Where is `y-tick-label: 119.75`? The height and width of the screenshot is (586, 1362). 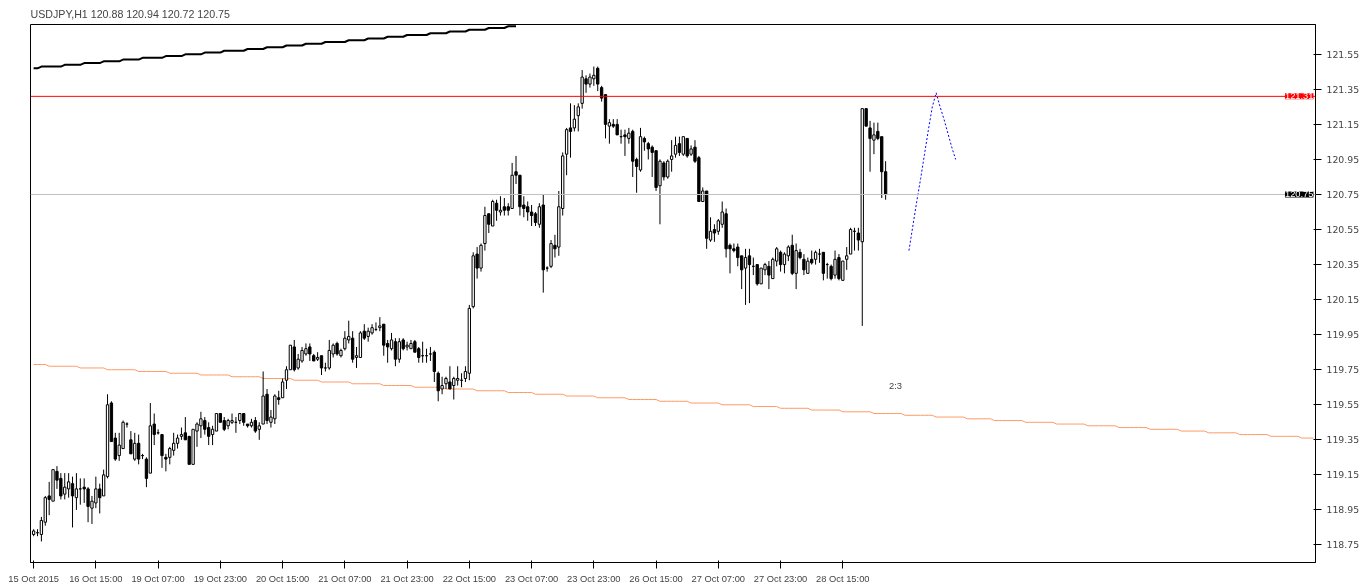
y-tick-label: 119.75 is located at coordinates (1343, 370).